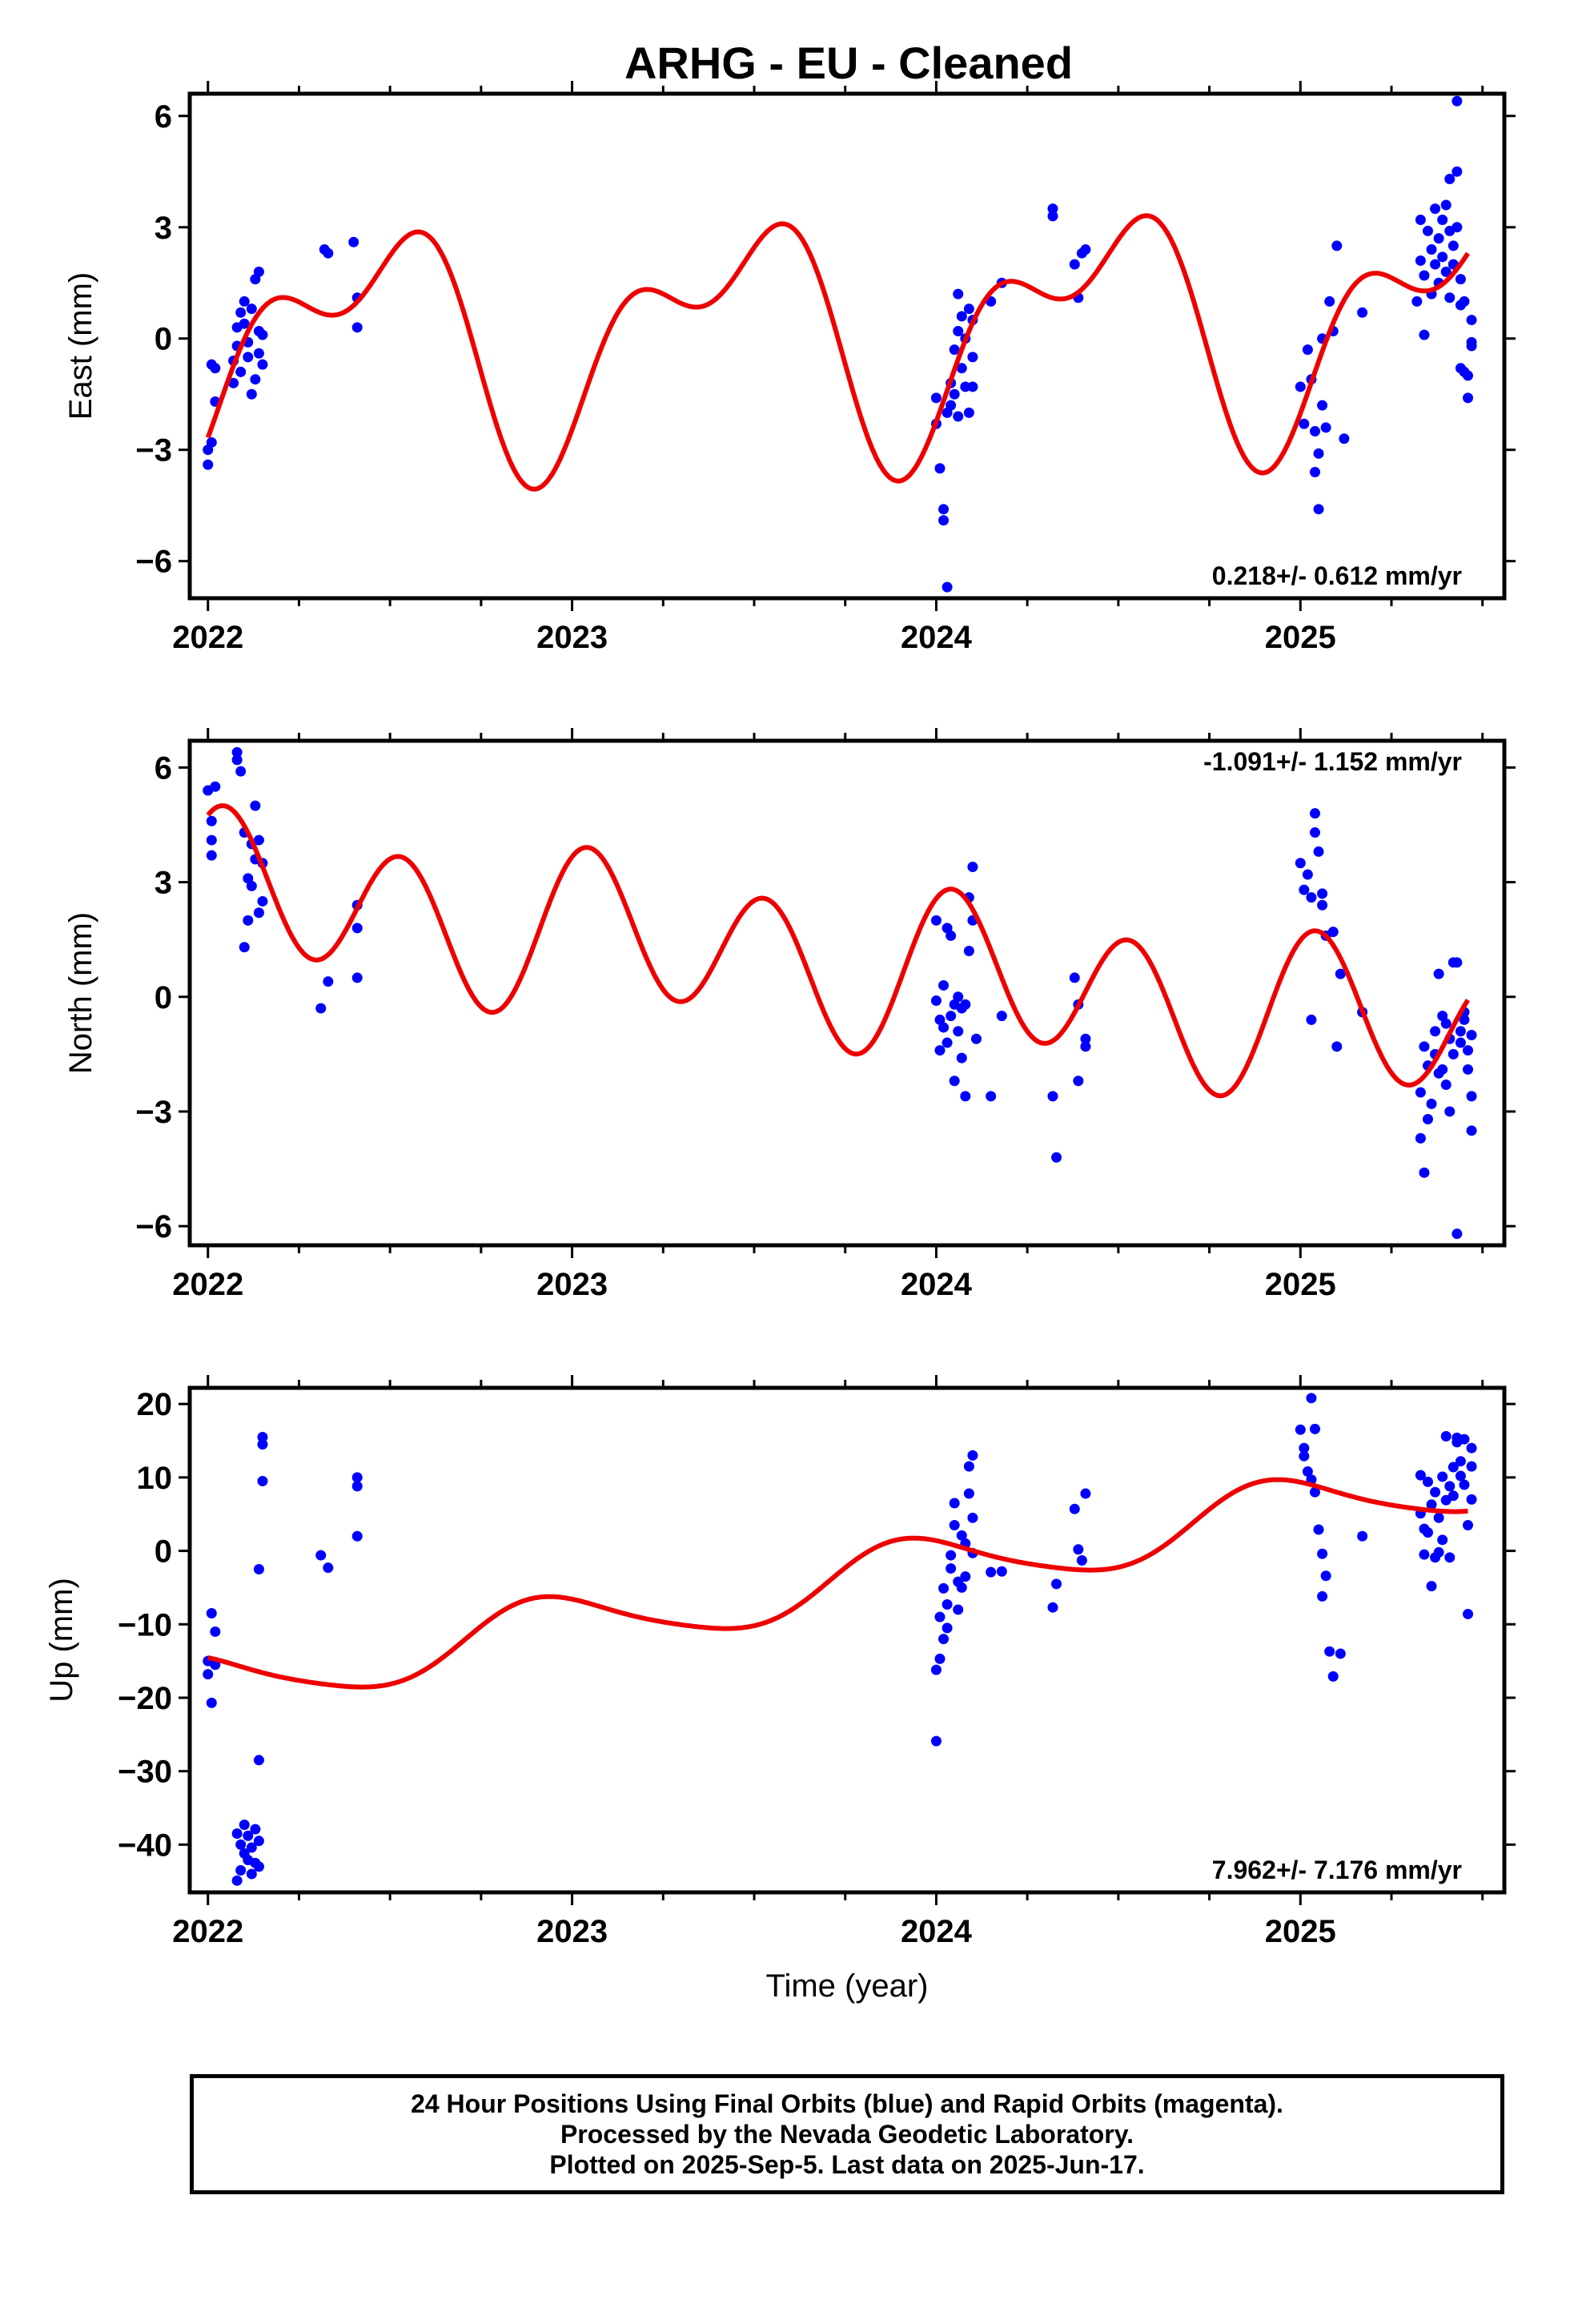 This screenshot has width=1582, height=2324. I want to click on y-axis-label: East (mm), so click(80, 346).